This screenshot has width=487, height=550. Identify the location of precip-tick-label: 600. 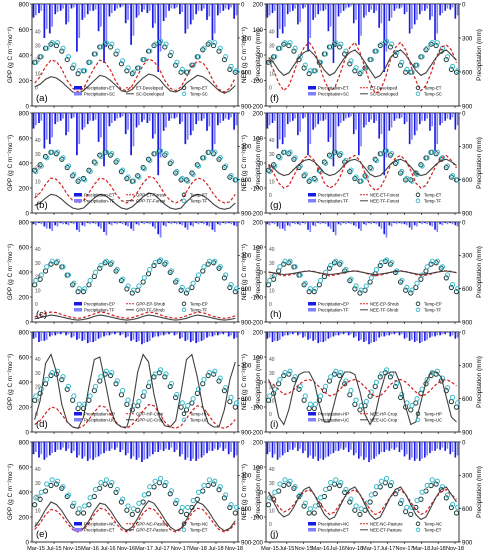
(467, 72).